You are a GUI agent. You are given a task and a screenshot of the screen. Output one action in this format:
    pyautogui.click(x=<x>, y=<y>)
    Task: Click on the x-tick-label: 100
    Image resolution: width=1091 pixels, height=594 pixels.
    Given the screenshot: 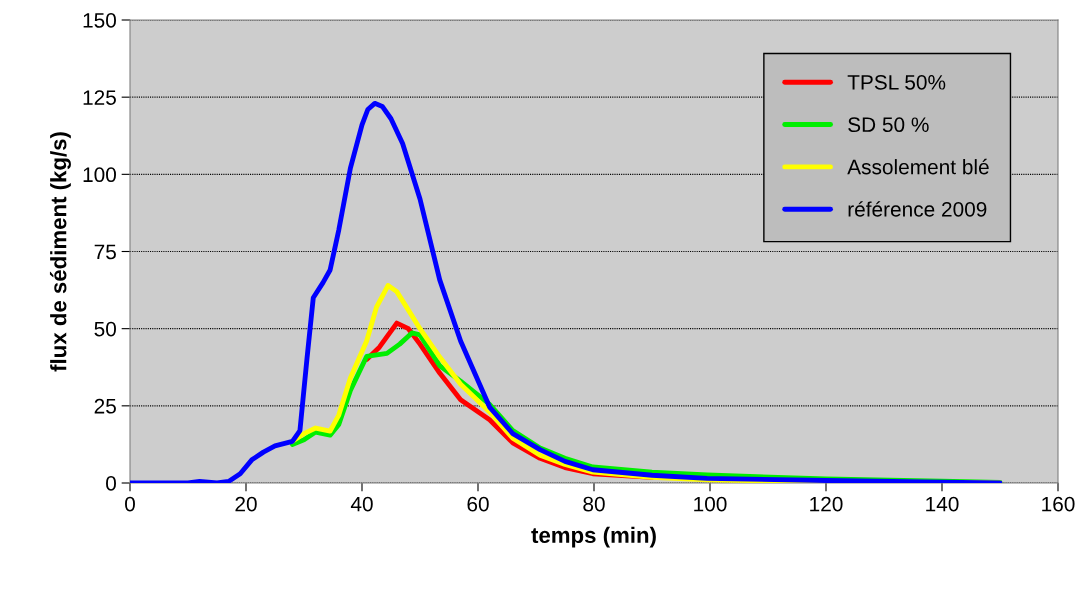 What is the action you would take?
    pyautogui.click(x=710, y=504)
    